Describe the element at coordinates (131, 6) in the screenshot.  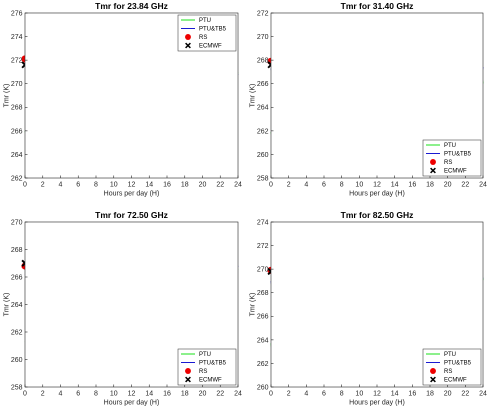
I see `plot-title: Tmr for 23.84 GHz` at that location.